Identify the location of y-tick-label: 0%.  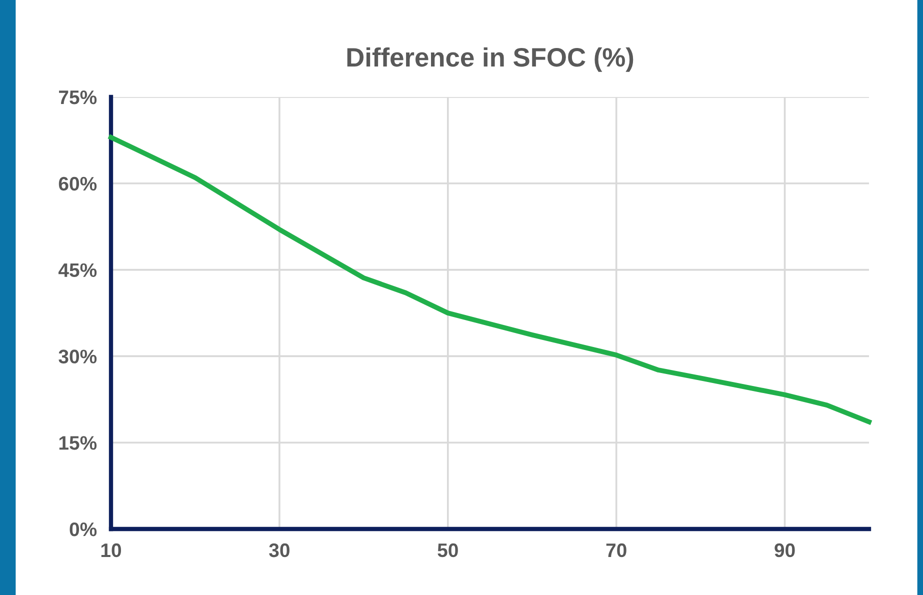
(83, 529).